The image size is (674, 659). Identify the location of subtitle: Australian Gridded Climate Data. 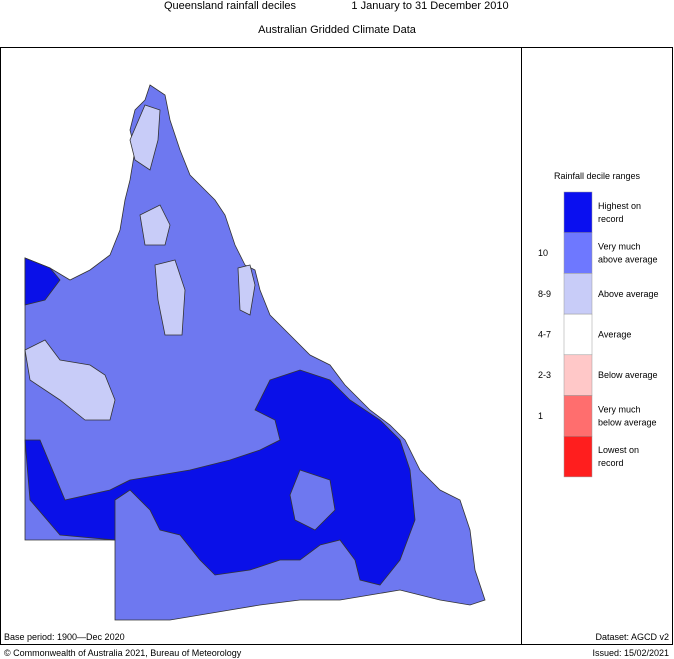
(337, 30).